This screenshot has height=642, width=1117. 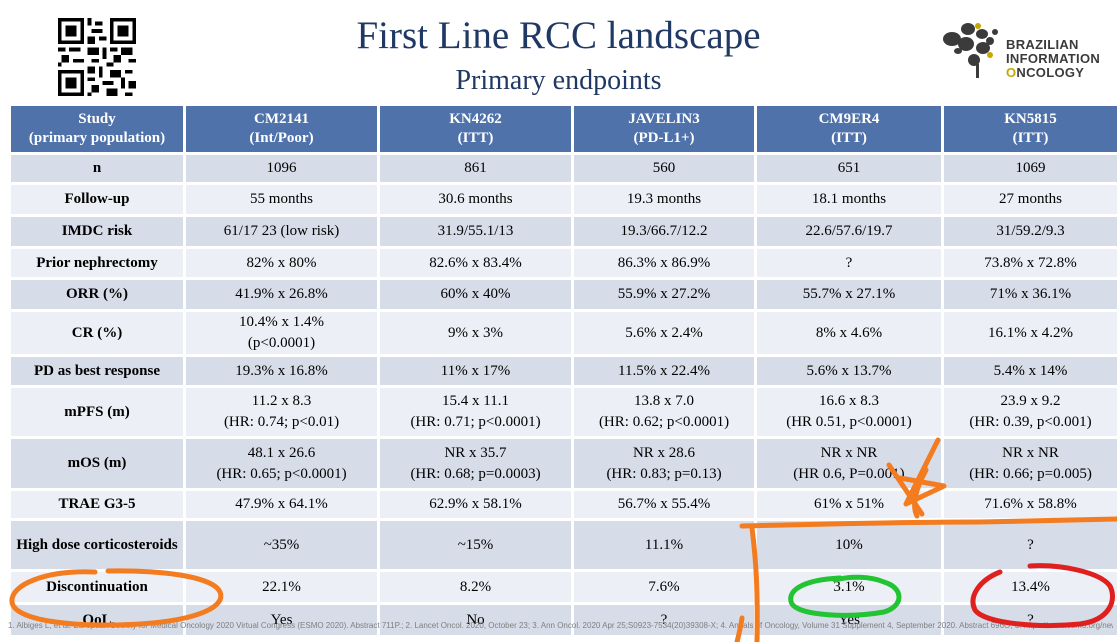 I want to click on cell-line: 11.2 x 8.3, so click(x=281, y=401).